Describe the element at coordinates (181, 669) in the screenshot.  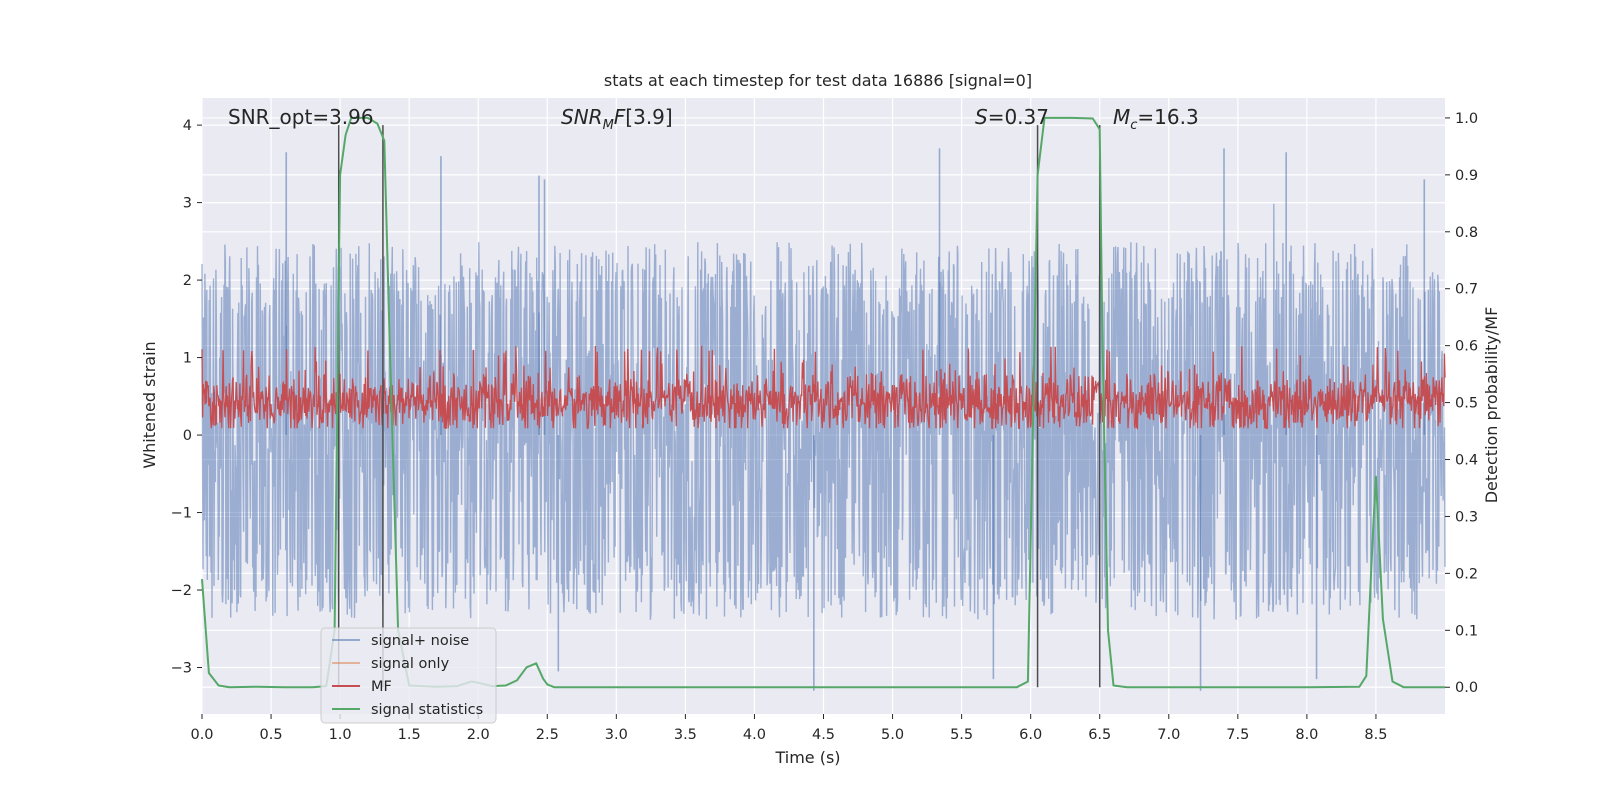
I see `y-left-tick-label: −3` at that location.